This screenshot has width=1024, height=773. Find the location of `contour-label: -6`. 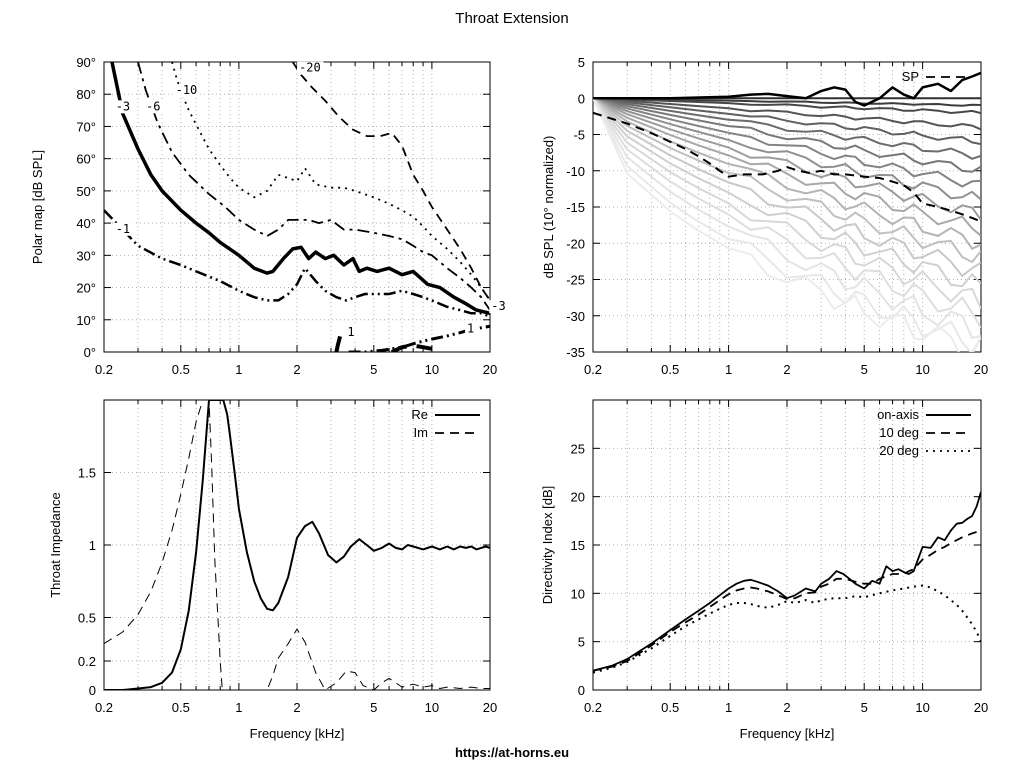

contour-label: -6 is located at coordinates (153, 106).